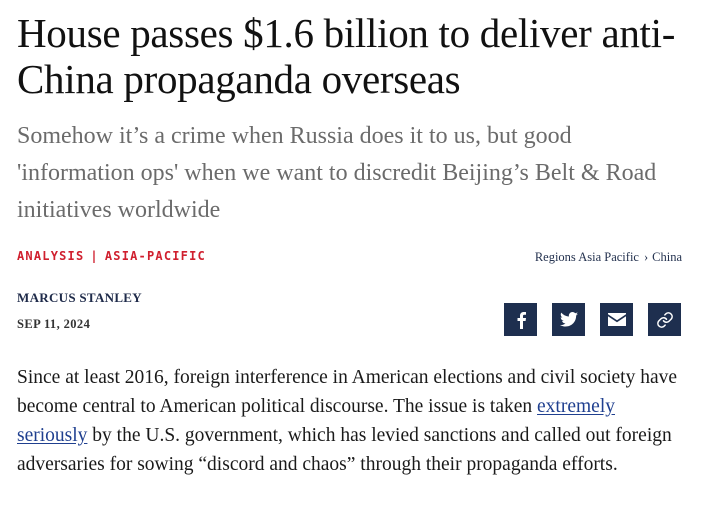 This screenshot has height=508, width=727. I want to click on link-icon, so click(664, 319).